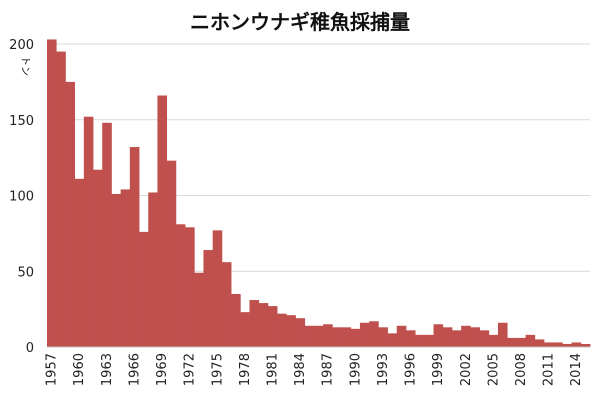 The height and width of the screenshot is (400, 600). Describe the element at coordinates (475, 337) in the screenshot. I see `bar-2003` at that location.